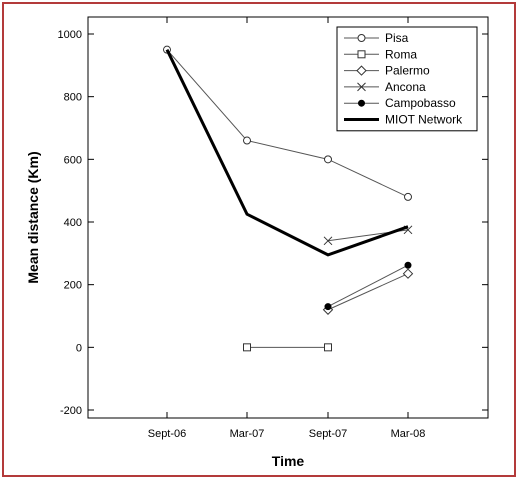  What do you see at coordinates (71, 411) in the screenshot?
I see `y-tick-label: -200` at bounding box center [71, 411].